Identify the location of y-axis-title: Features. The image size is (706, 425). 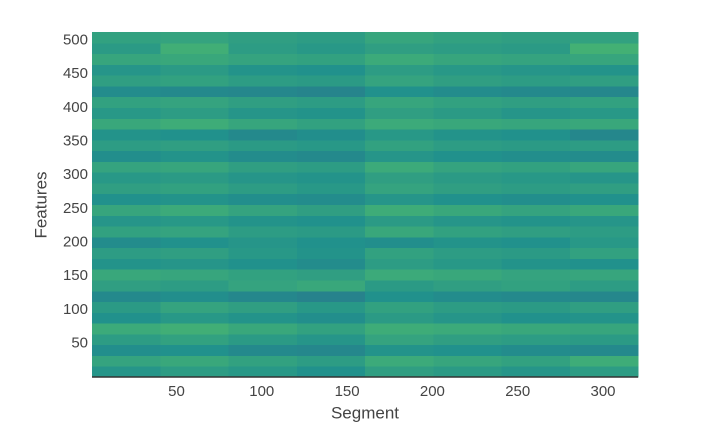
(40, 204).